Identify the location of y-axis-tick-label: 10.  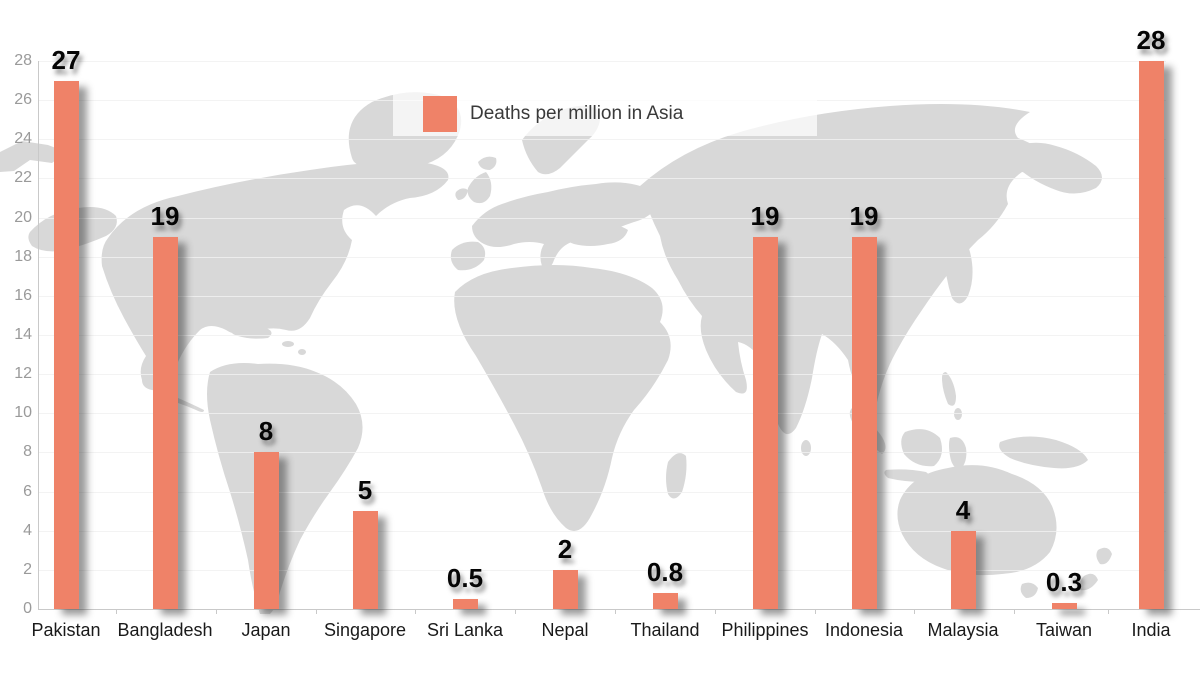
(23, 412).